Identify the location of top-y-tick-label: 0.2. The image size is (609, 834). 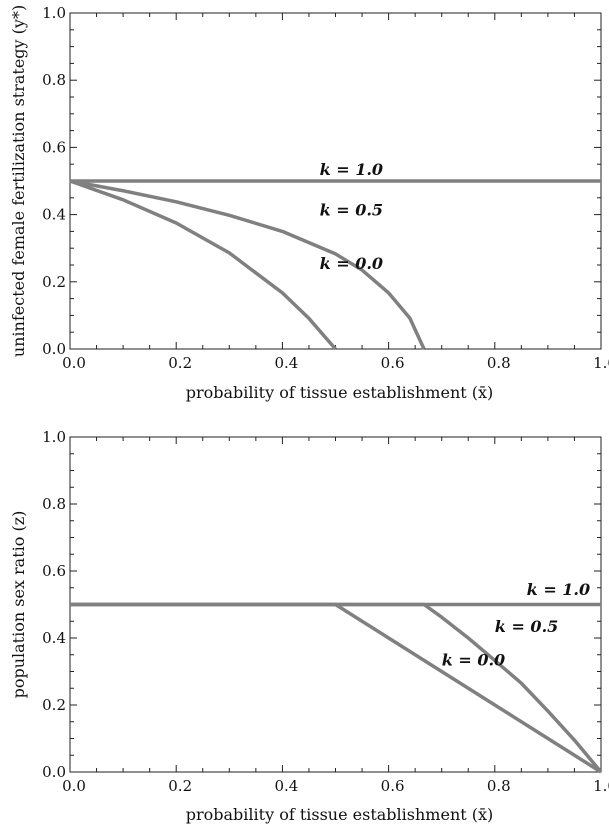
(54, 282).